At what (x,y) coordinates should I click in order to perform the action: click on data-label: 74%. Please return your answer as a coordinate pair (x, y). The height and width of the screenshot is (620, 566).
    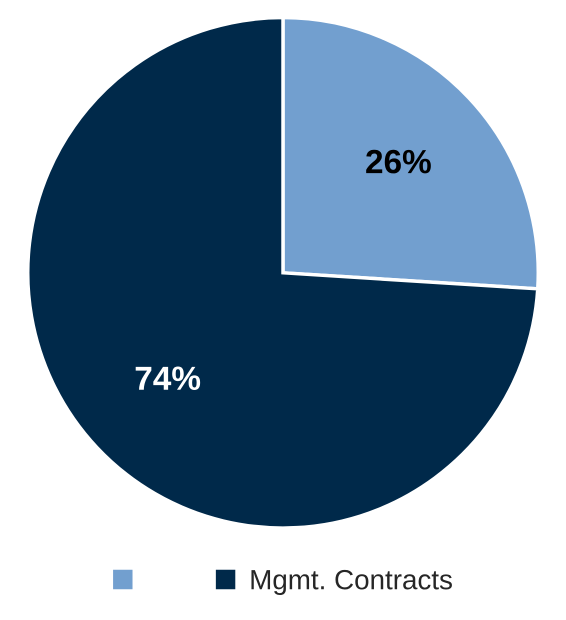
    Looking at the image, I should click on (168, 378).